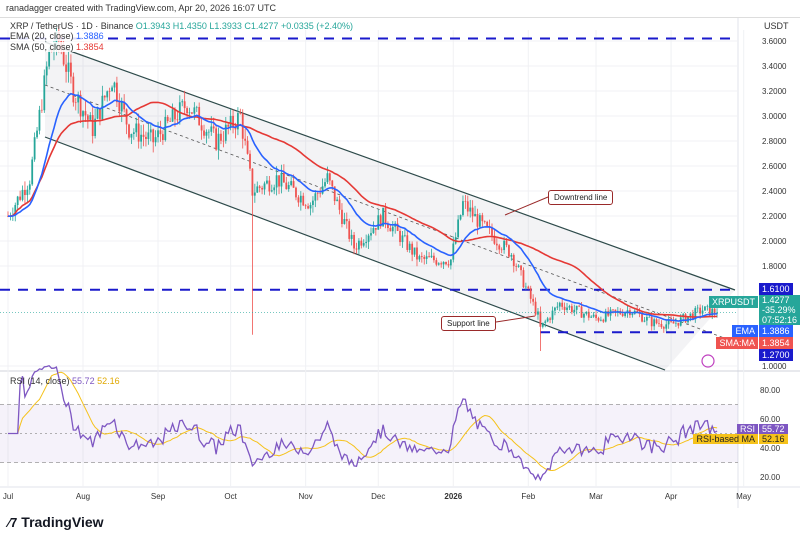 This screenshot has width=800, height=541. Describe the element at coordinates (733, 302) in the screenshot. I see `ticker-badge: XRPUSDT` at that location.